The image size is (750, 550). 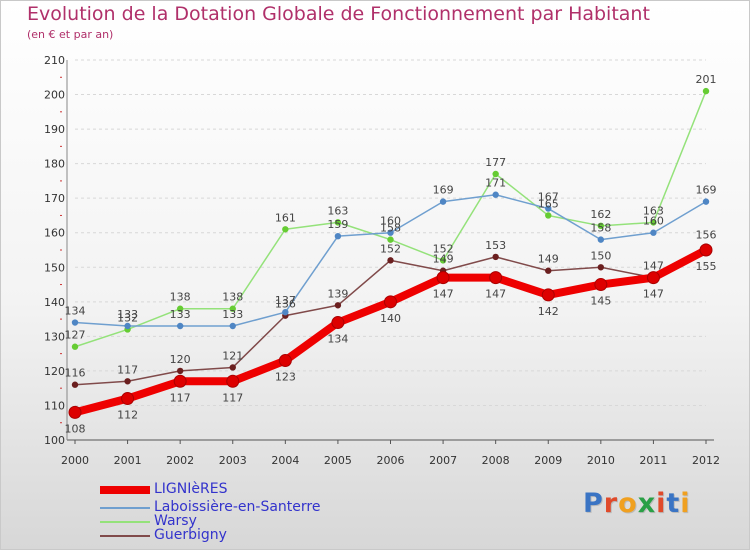 What do you see at coordinates (285, 300) in the screenshot?
I see `data-label: 137` at bounding box center [285, 300].